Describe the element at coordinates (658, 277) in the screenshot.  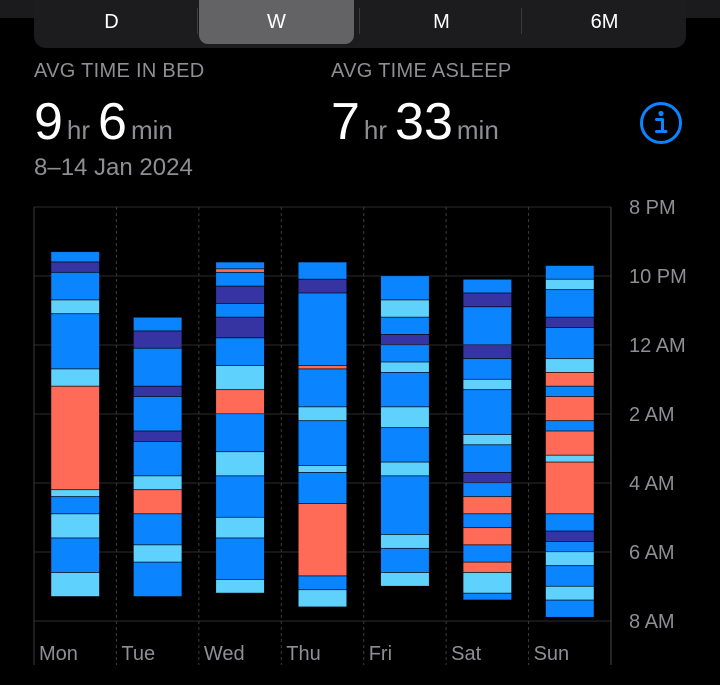
I see `y-tick-label: 10 PM` at that location.